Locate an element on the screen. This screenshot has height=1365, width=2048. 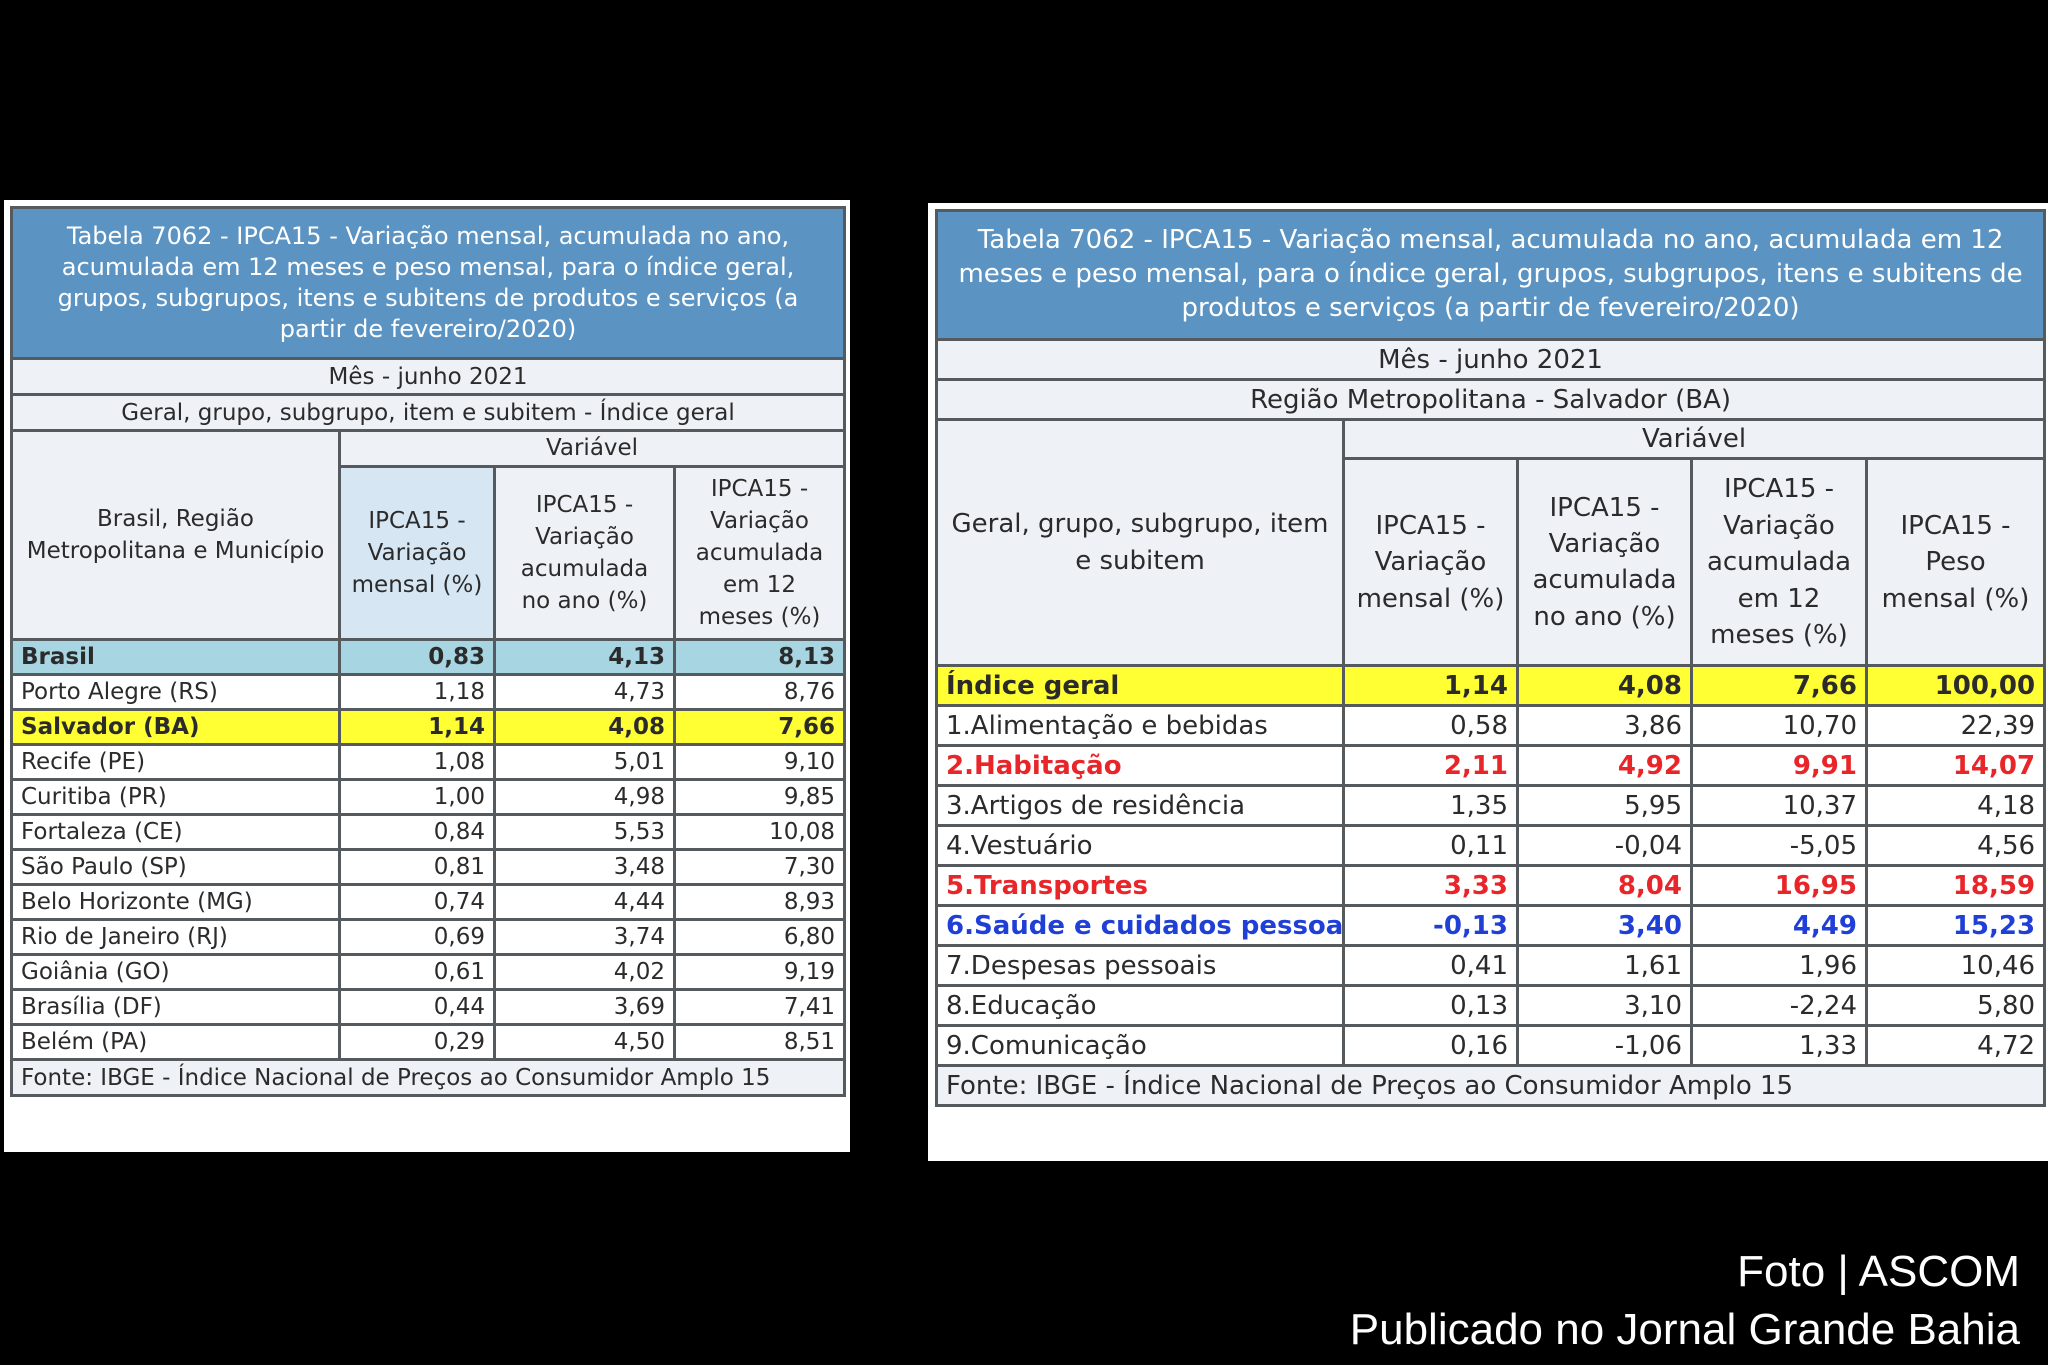
cell-value: 0,16 is located at coordinates (1430, 1046).